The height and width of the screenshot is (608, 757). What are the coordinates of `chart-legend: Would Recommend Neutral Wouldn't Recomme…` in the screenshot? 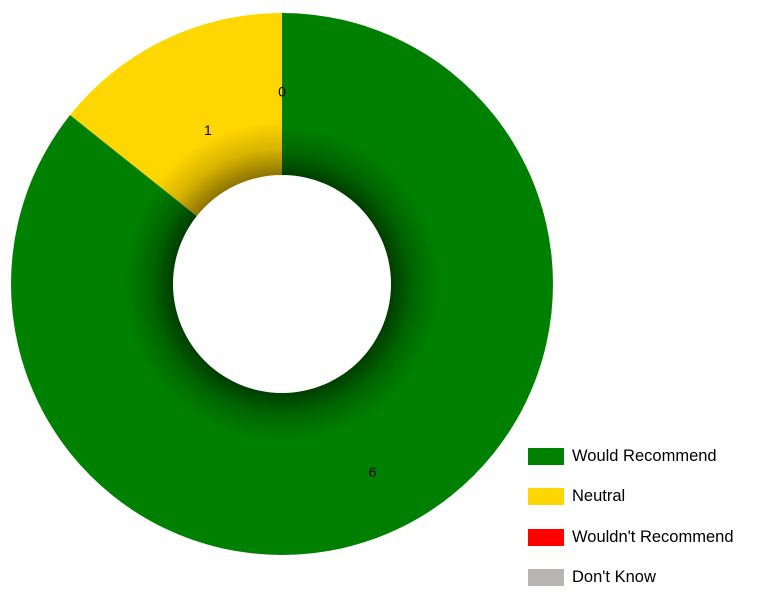 It's located at (631, 527).